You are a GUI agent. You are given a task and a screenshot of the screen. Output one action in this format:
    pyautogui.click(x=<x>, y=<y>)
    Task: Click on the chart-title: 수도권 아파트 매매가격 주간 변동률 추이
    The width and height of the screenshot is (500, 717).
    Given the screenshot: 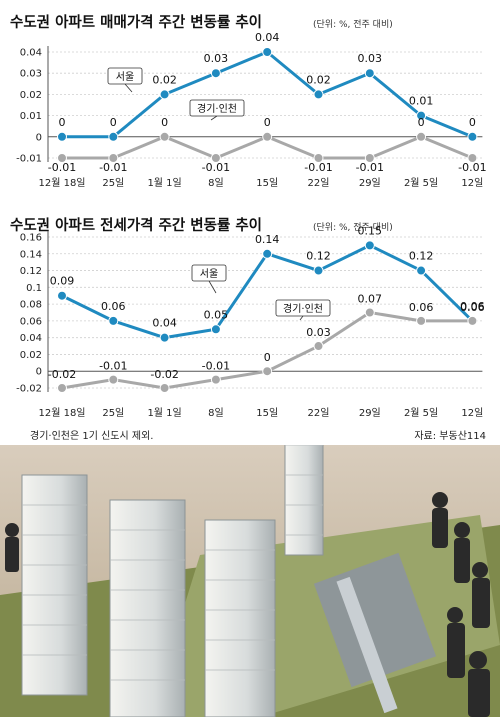 What is the action you would take?
    pyautogui.click(x=136, y=22)
    